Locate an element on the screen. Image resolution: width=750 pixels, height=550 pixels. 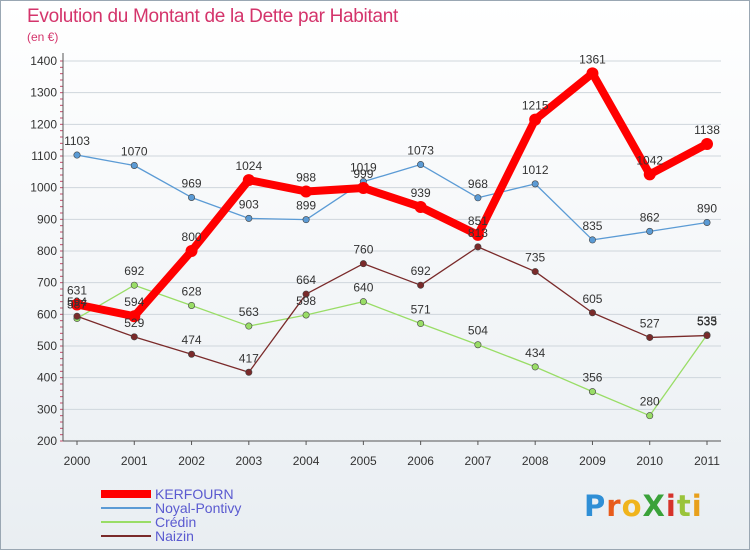
x-tick-label: 2010 is located at coordinates (649, 461).